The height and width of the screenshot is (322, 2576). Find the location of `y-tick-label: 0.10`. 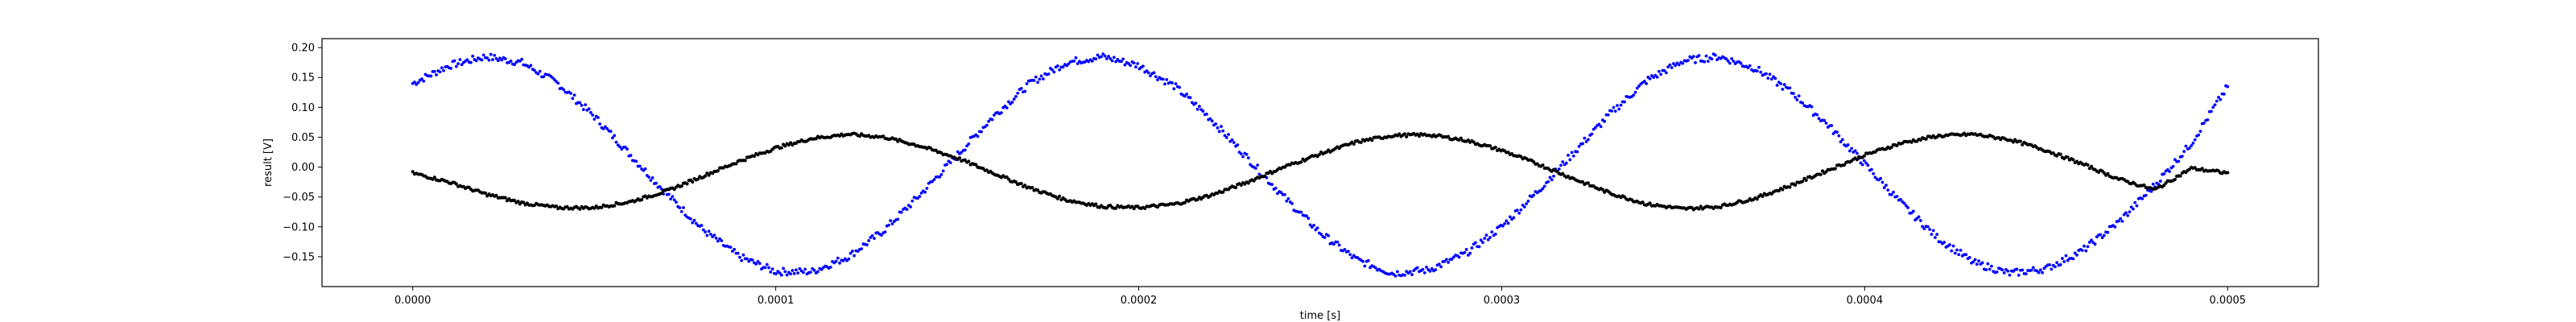

y-tick-label: 0.10 is located at coordinates (303, 108).